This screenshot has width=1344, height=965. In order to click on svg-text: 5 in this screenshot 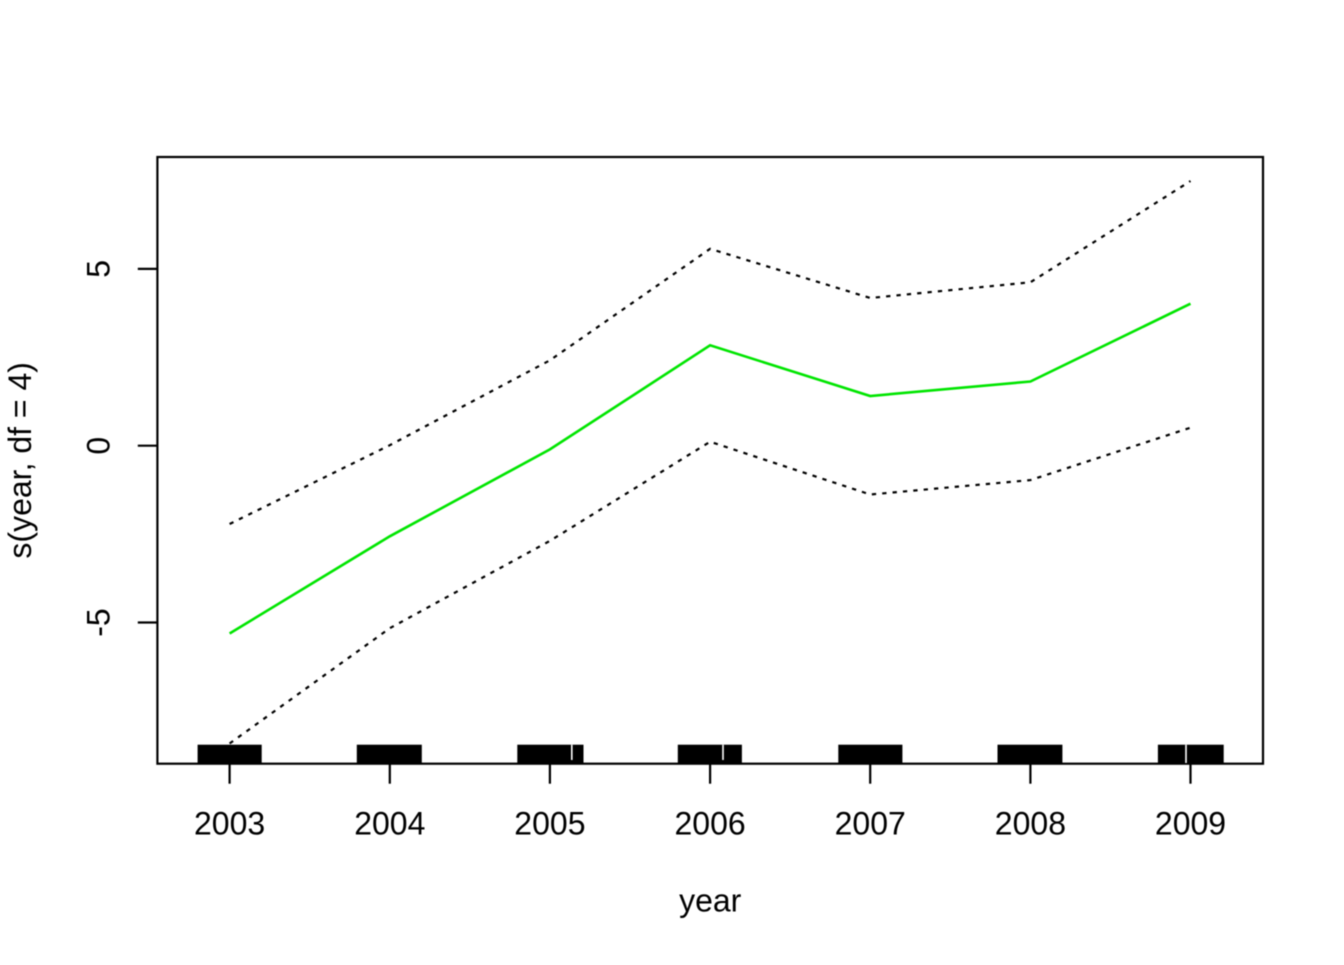, I will do `click(99, 269)`.